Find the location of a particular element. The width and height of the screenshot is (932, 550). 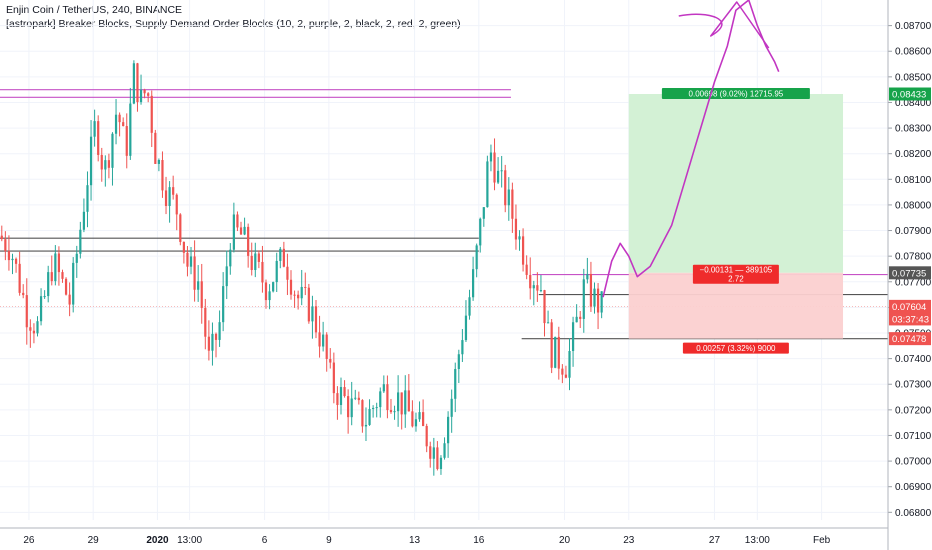

stop-label: 0.00257 (3.32%) 9000 is located at coordinates (736, 348).